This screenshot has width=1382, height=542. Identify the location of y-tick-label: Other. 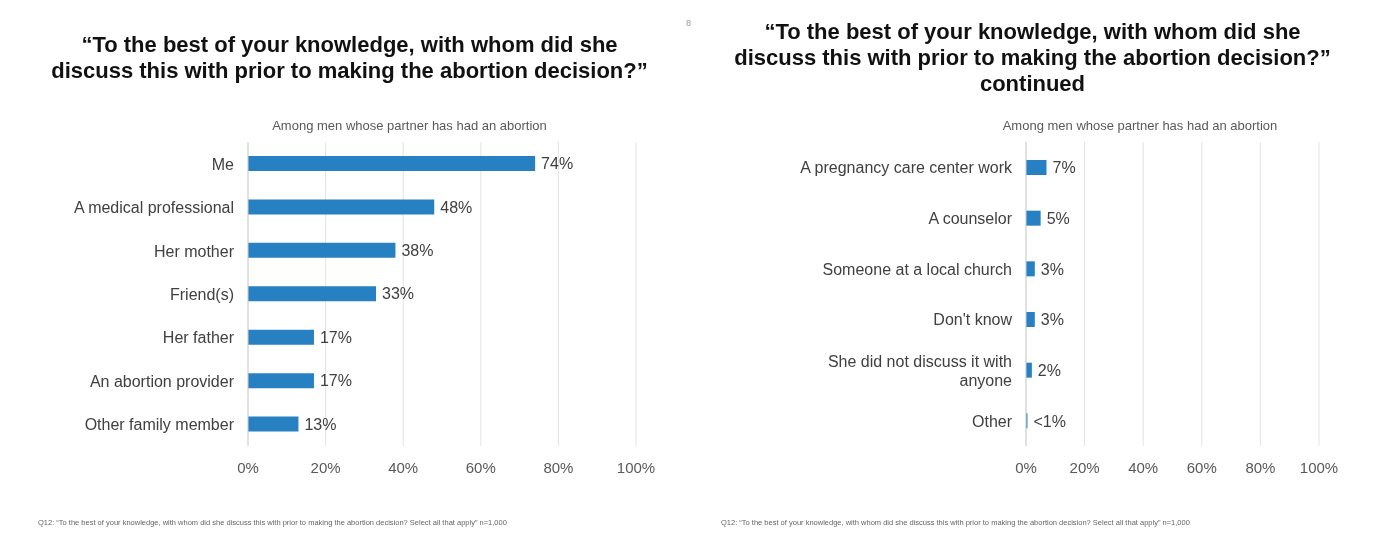
(992, 421).